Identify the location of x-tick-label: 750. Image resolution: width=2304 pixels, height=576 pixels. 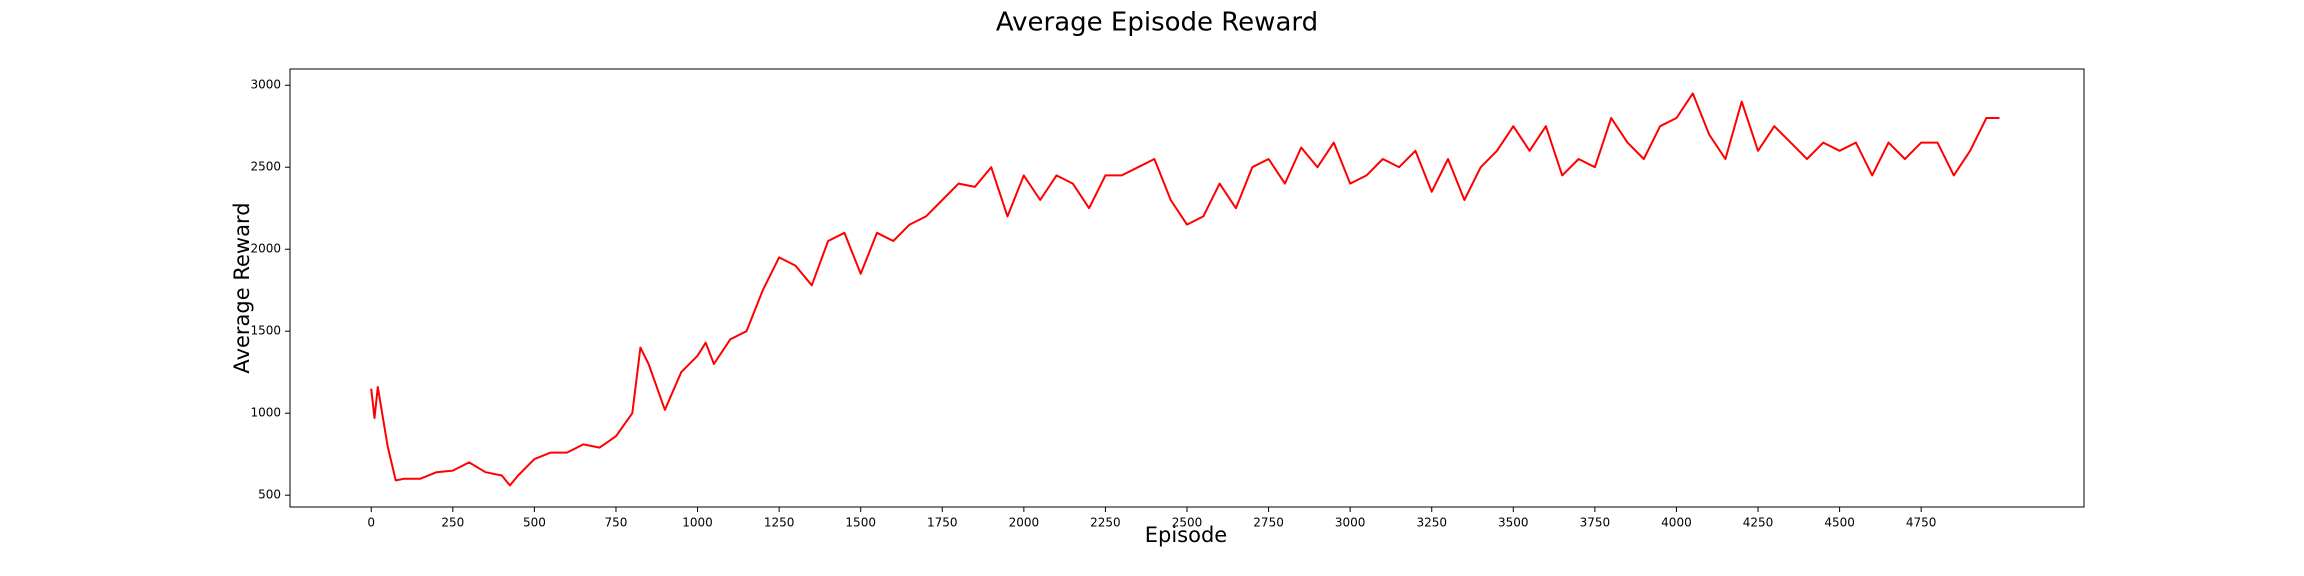
(616, 523).